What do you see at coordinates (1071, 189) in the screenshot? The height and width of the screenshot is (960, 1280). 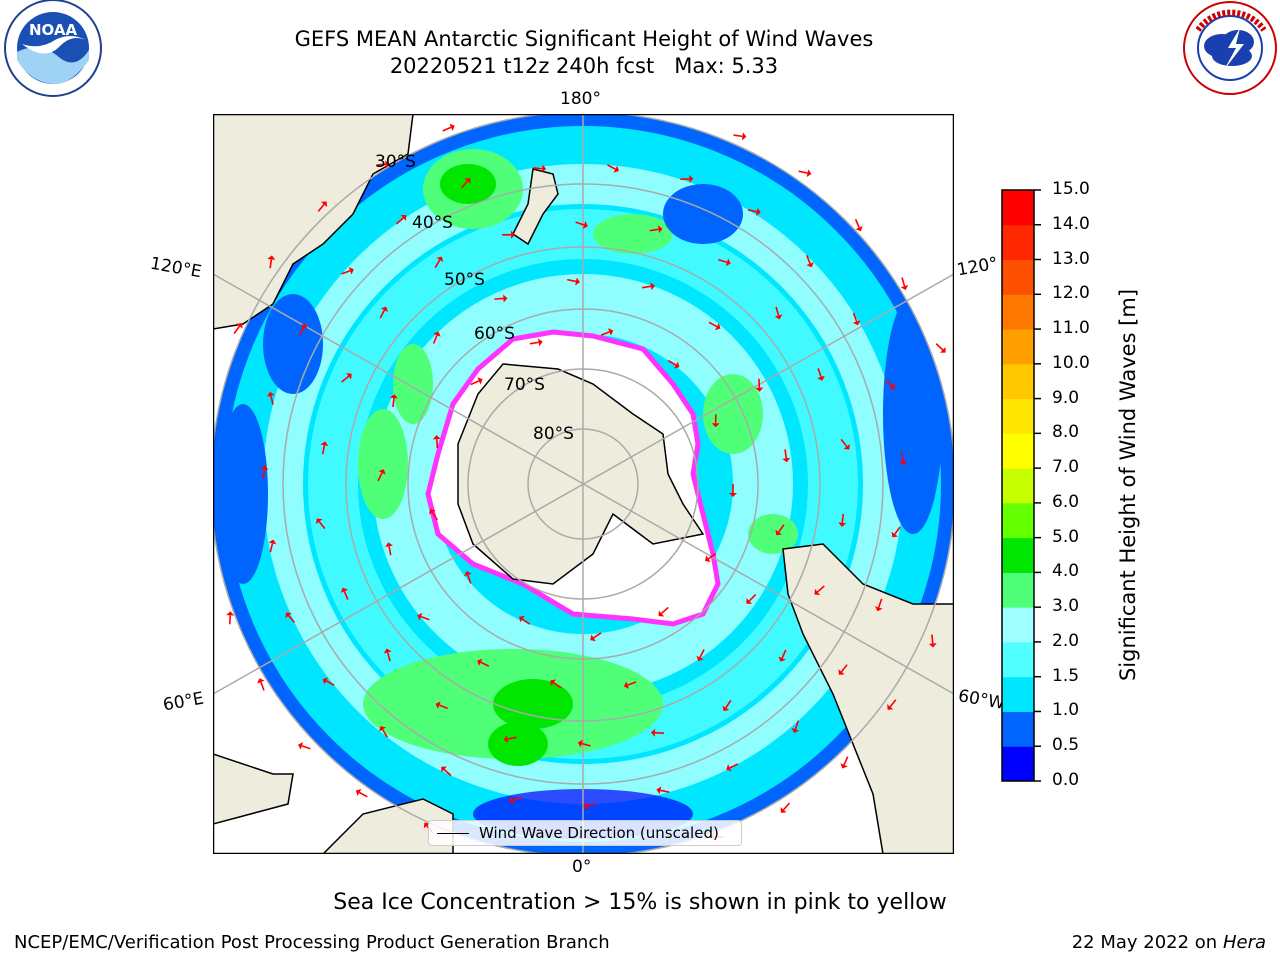 I see `colorbar-tick-label: 15.0` at bounding box center [1071, 189].